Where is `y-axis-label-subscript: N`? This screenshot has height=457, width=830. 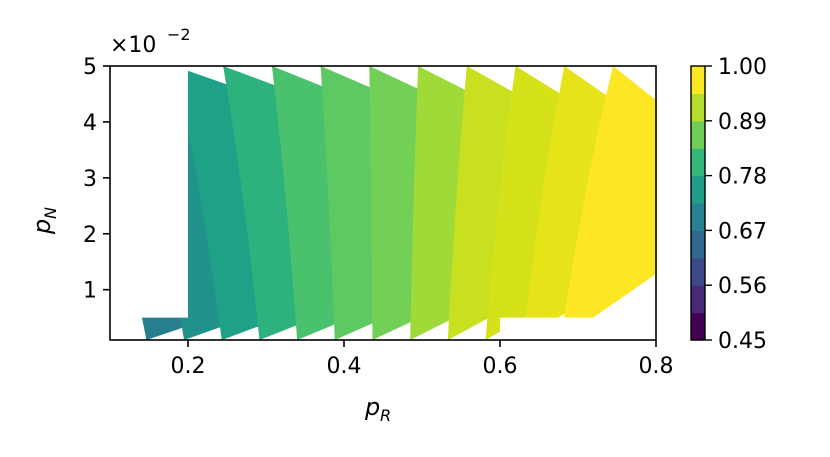 y-axis-label-subscript: N is located at coordinates (50, 213).